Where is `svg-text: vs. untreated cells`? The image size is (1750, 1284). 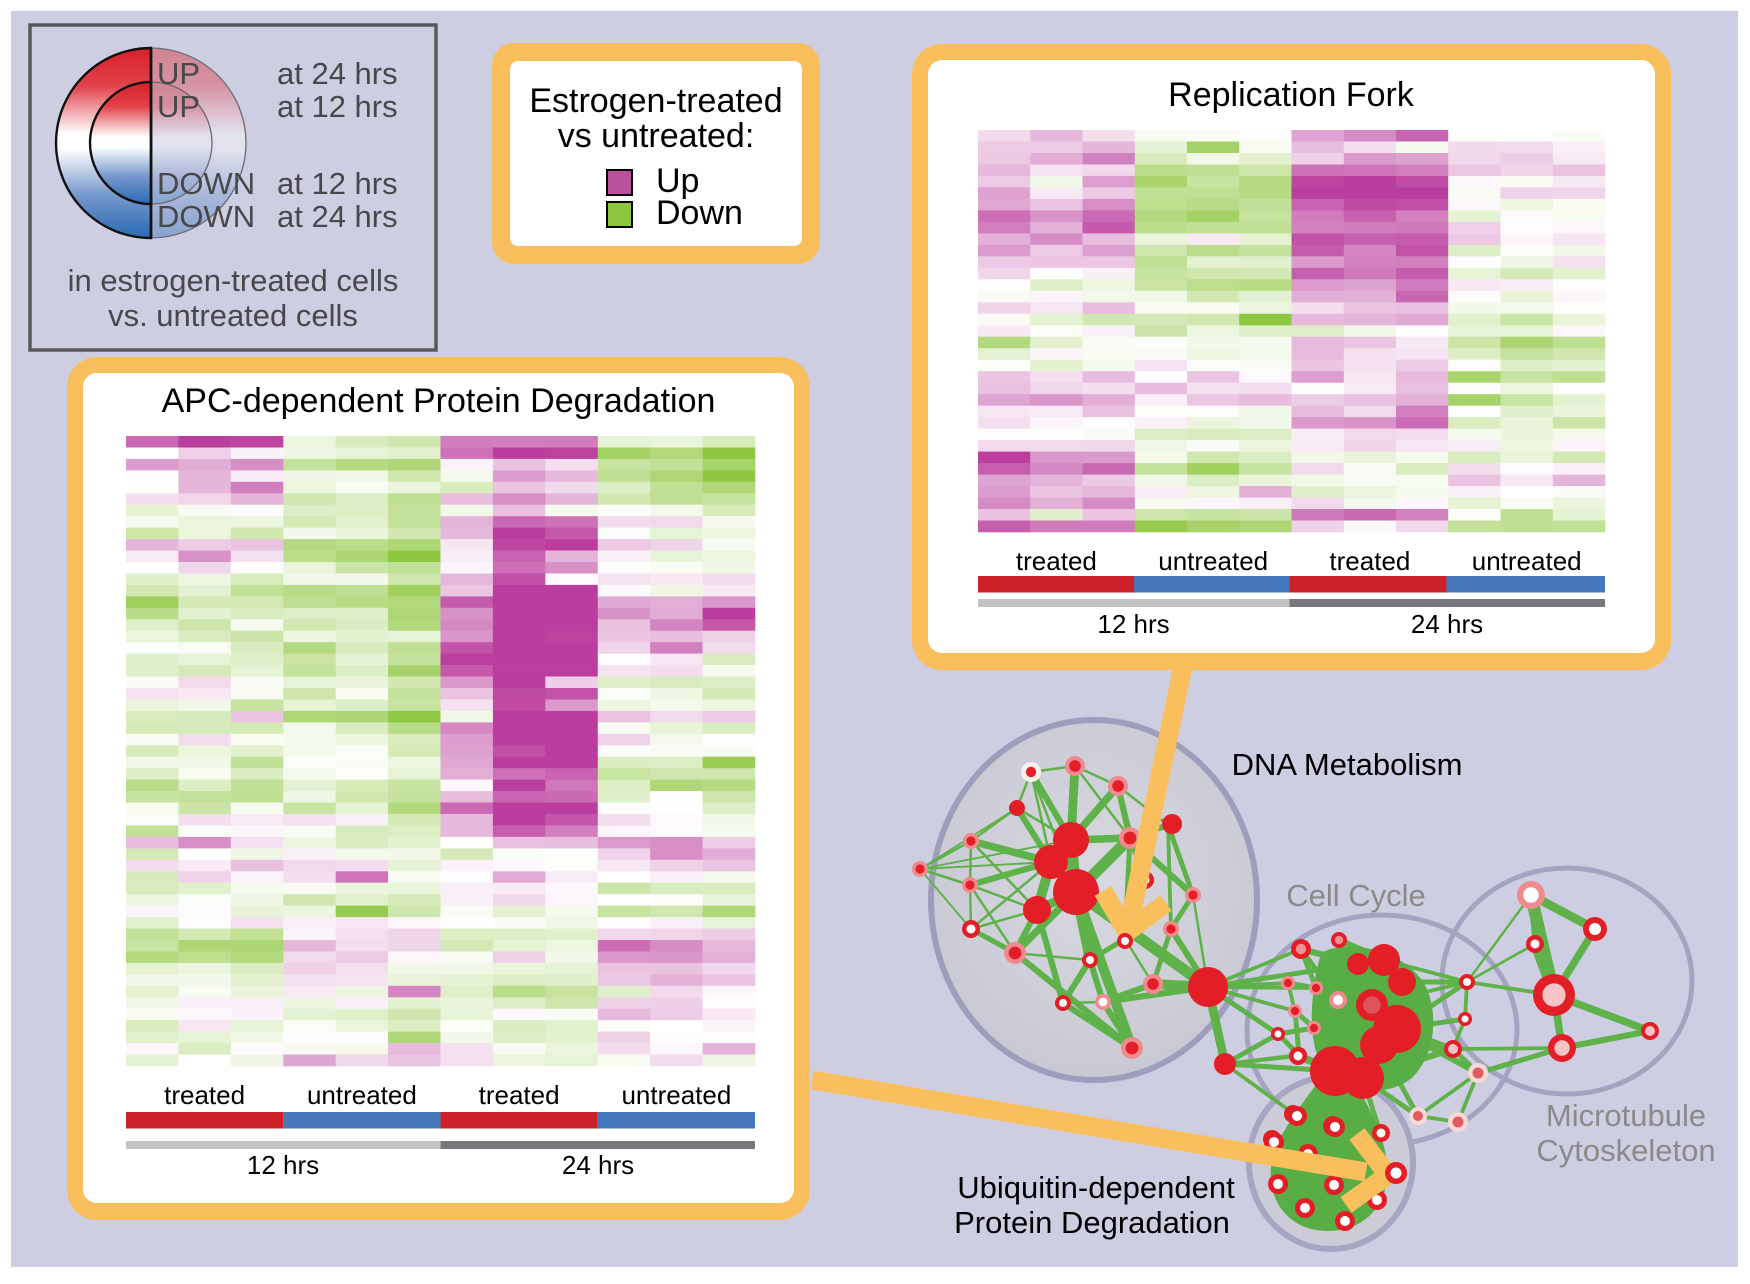 svg-text: vs. untreated cells is located at coordinates (233, 315).